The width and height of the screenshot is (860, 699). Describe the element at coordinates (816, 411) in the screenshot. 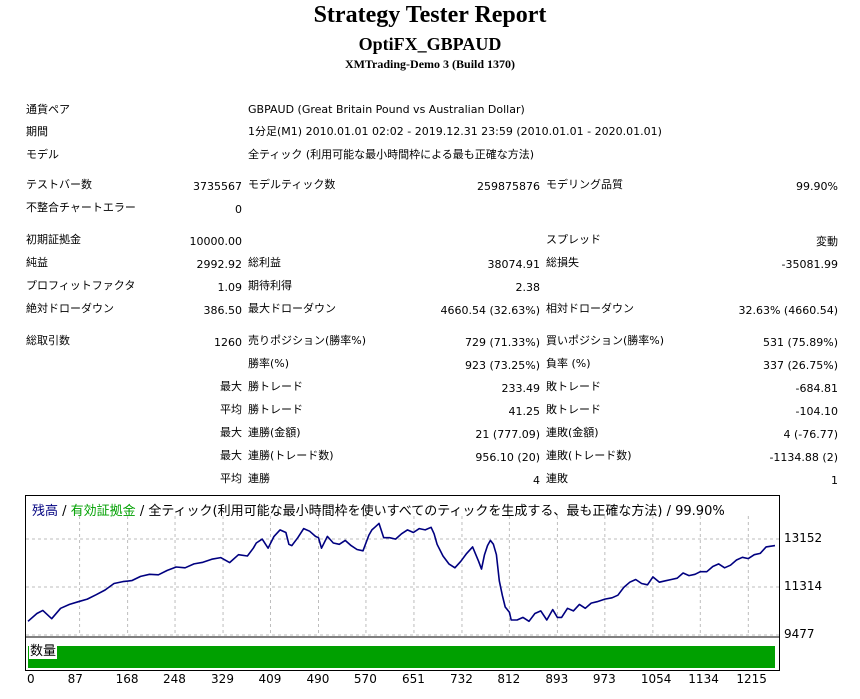

I see `avg-loss-value: -104.10` at that location.